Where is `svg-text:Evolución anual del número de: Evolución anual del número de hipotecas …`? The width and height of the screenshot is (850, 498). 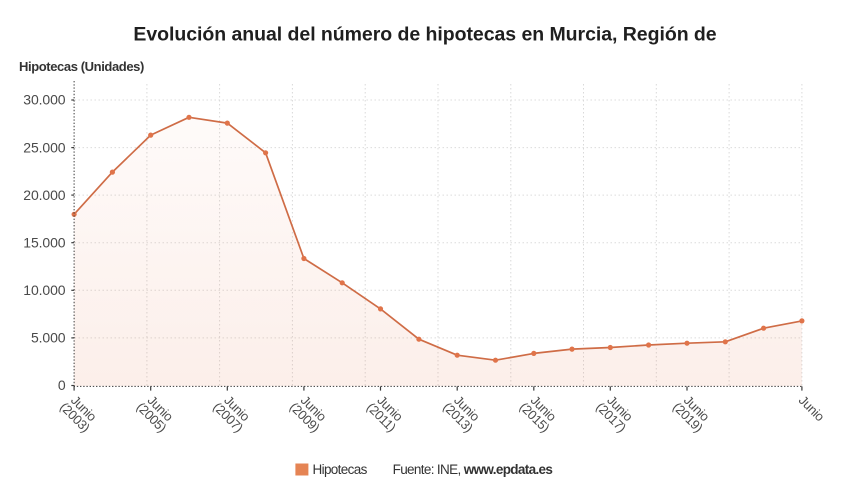
svg-text:Evolución anual del número de: Evolución anual del número de hipotecas … is located at coordinates (424, 35).